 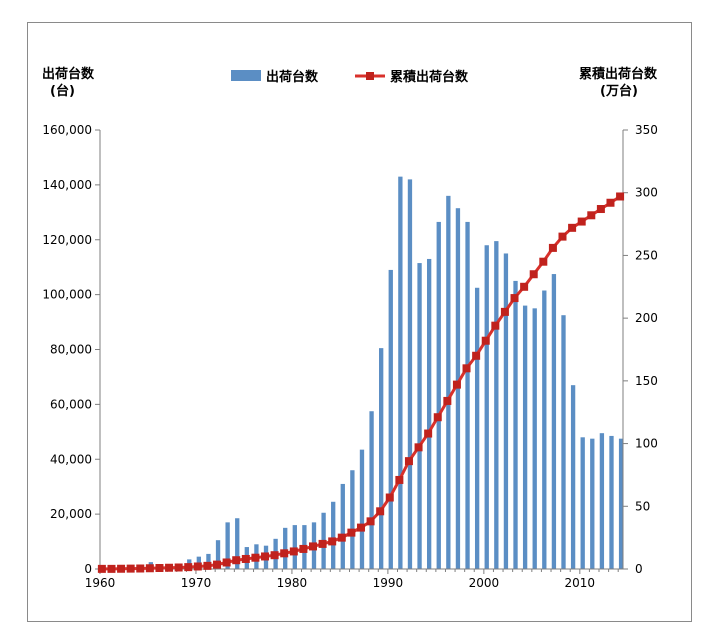 I want to click on cumulative-point-2001, so click(x=495, y=325).